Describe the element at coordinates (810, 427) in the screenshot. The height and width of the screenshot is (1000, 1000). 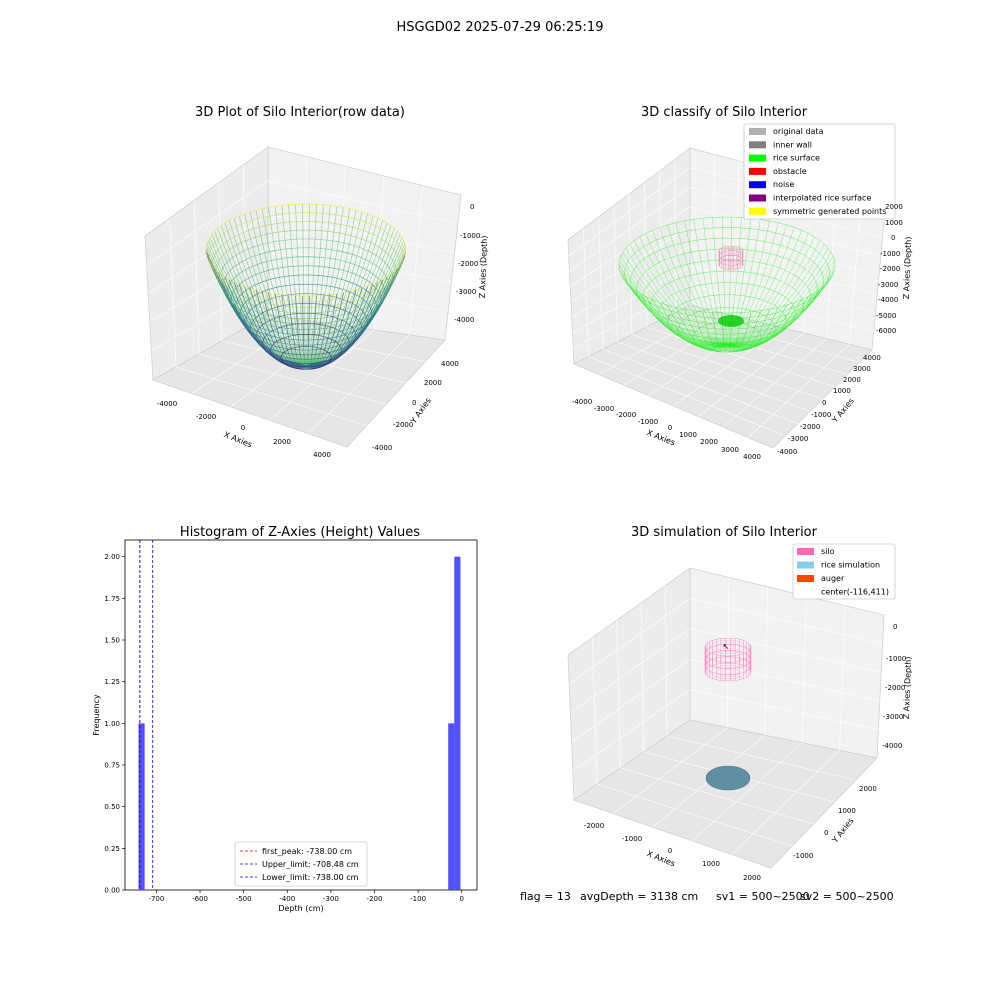
I see `classify-ytick: -2000` at that location.